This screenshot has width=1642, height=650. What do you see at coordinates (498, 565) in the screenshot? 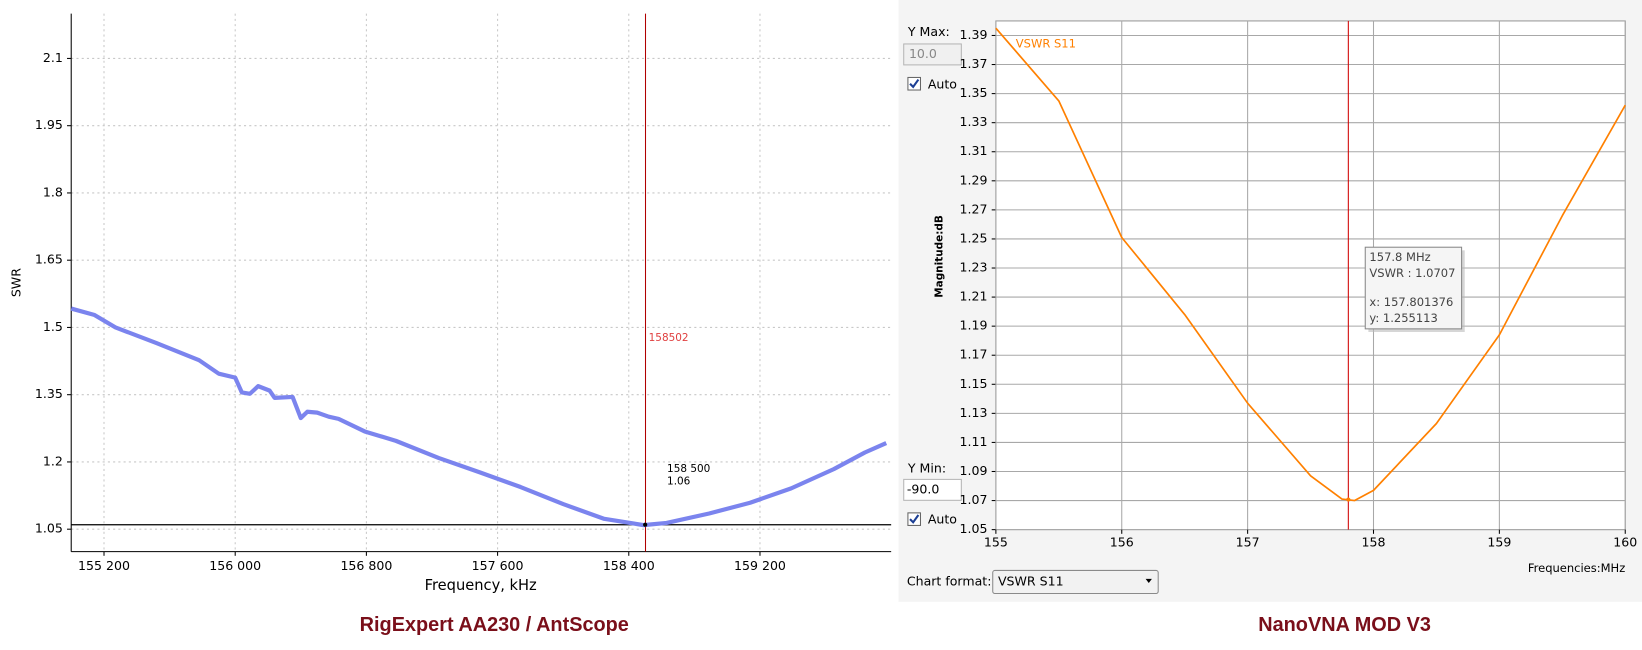
I see `x-tick-label: 157 600` at bounding box center [498, 565].